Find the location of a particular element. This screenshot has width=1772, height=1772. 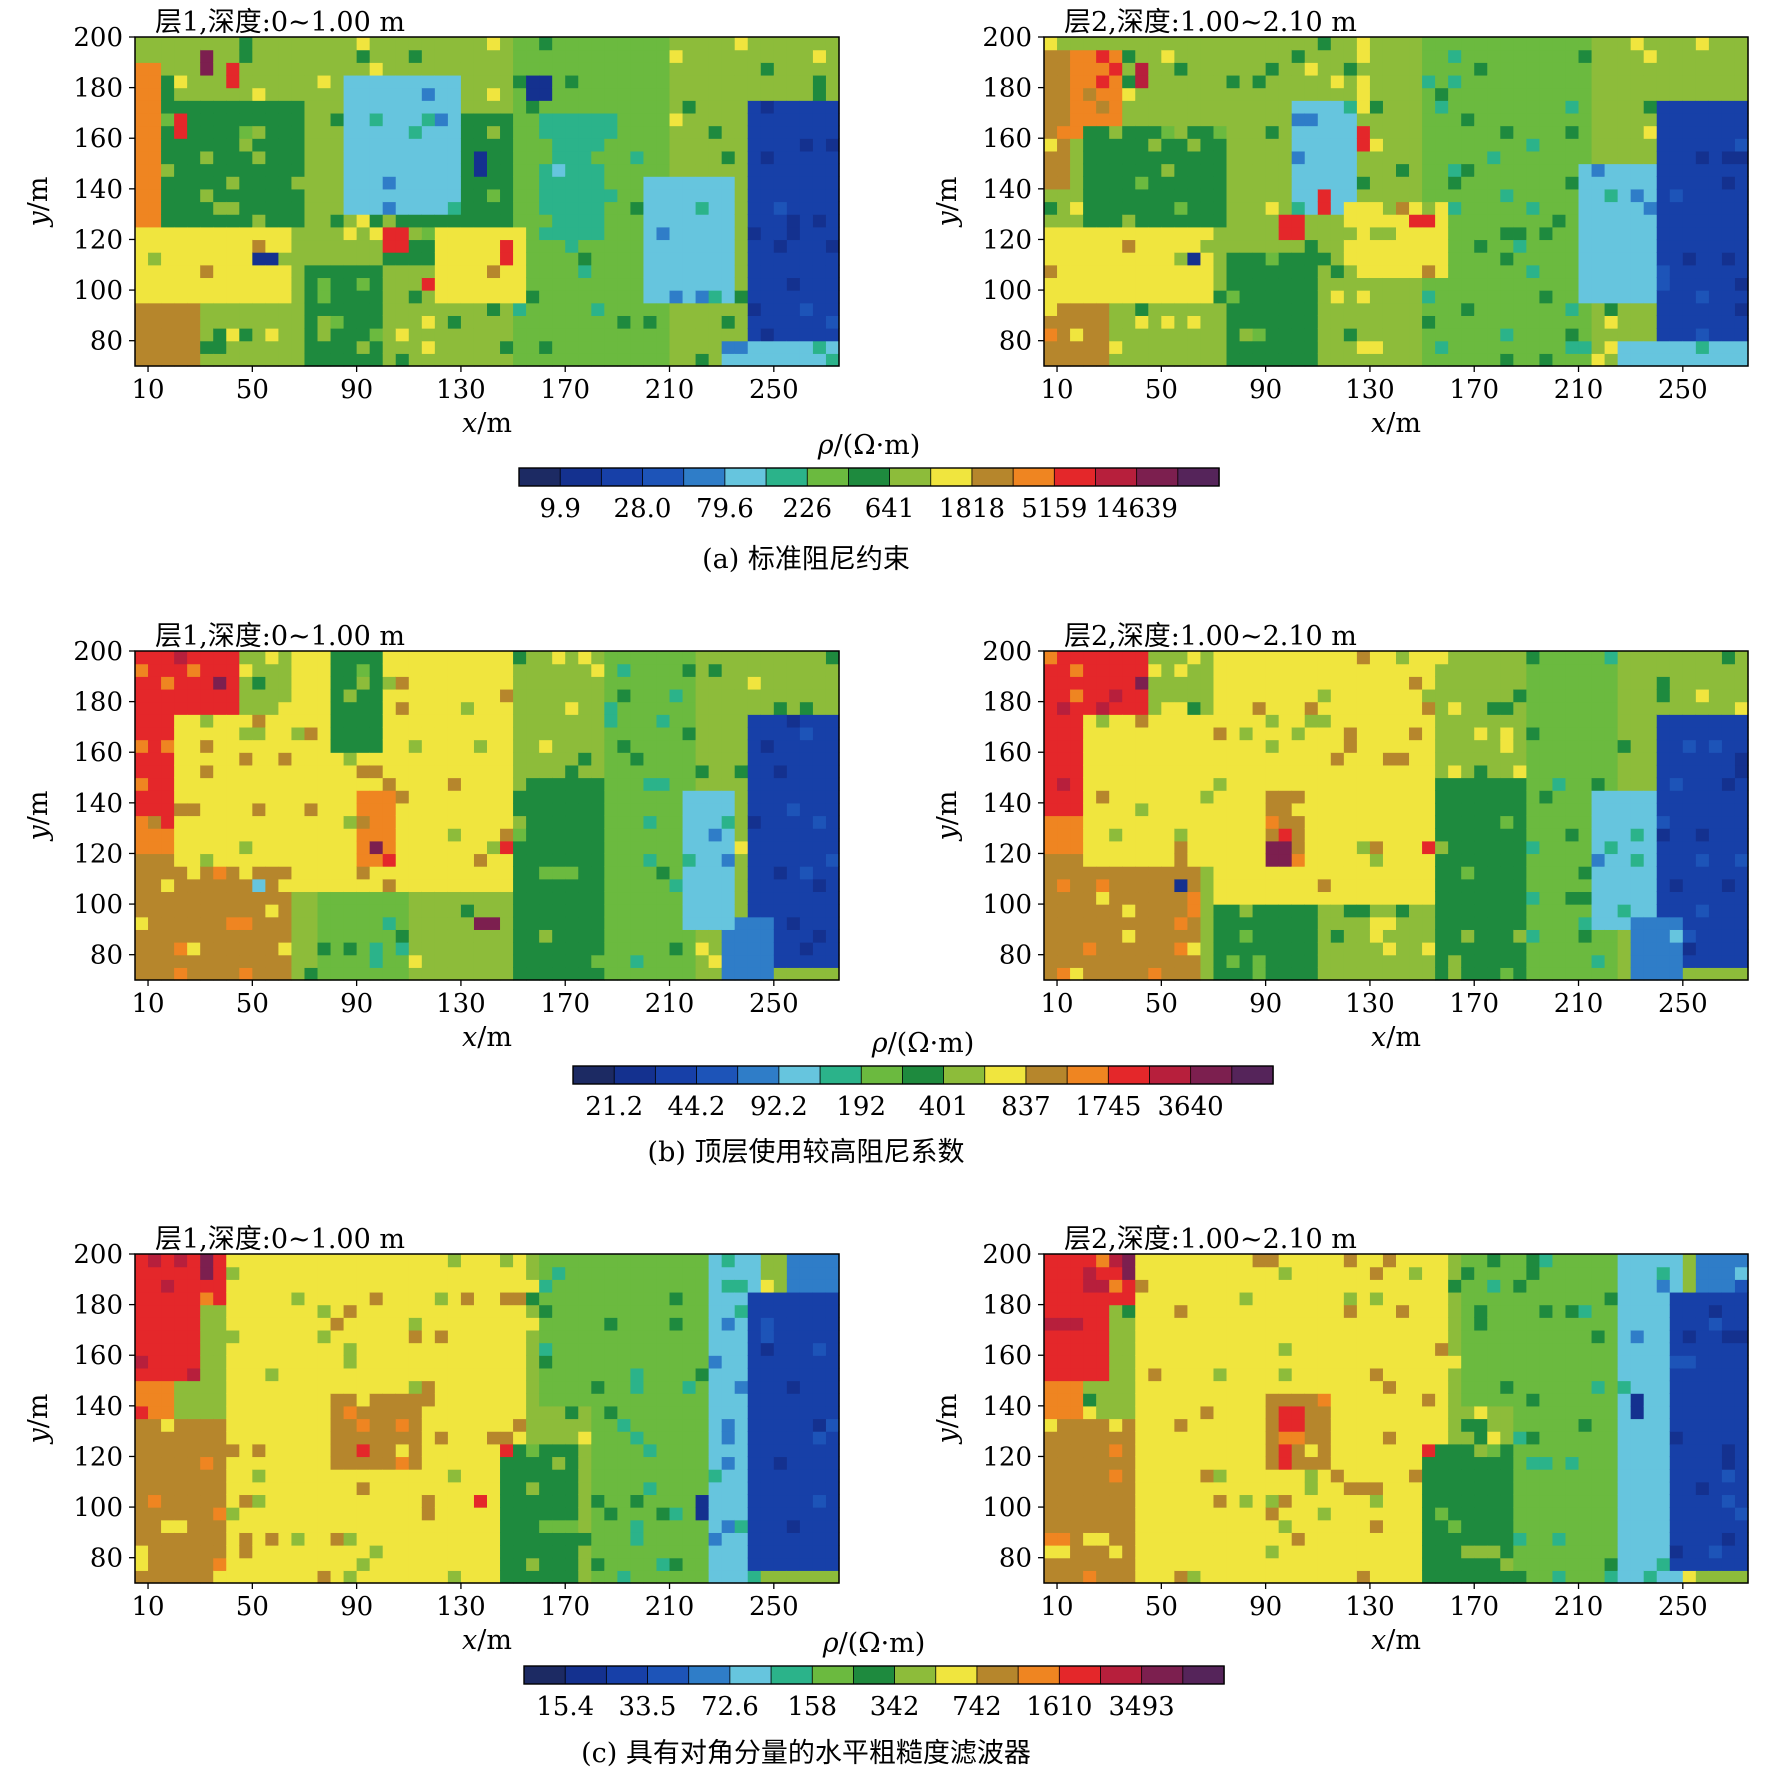

plot-frame is located at coordinates (487, 201).